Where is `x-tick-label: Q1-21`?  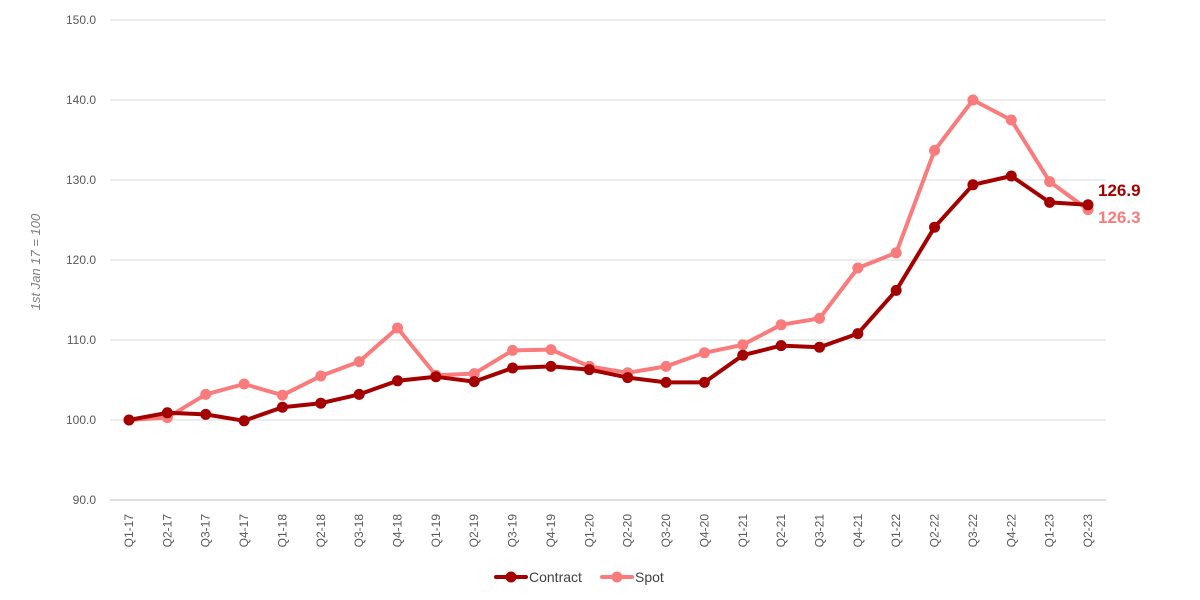 x-tick-label: Q1-21 is located at coordinates (743, 531).